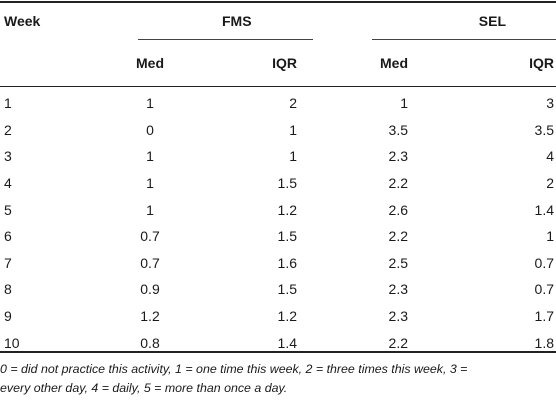 The image size is (556, 409). Describe the element at coordinates (278, 156) in the screenshot. I see `table-row: 3 1 1 2.3 4` at that location.